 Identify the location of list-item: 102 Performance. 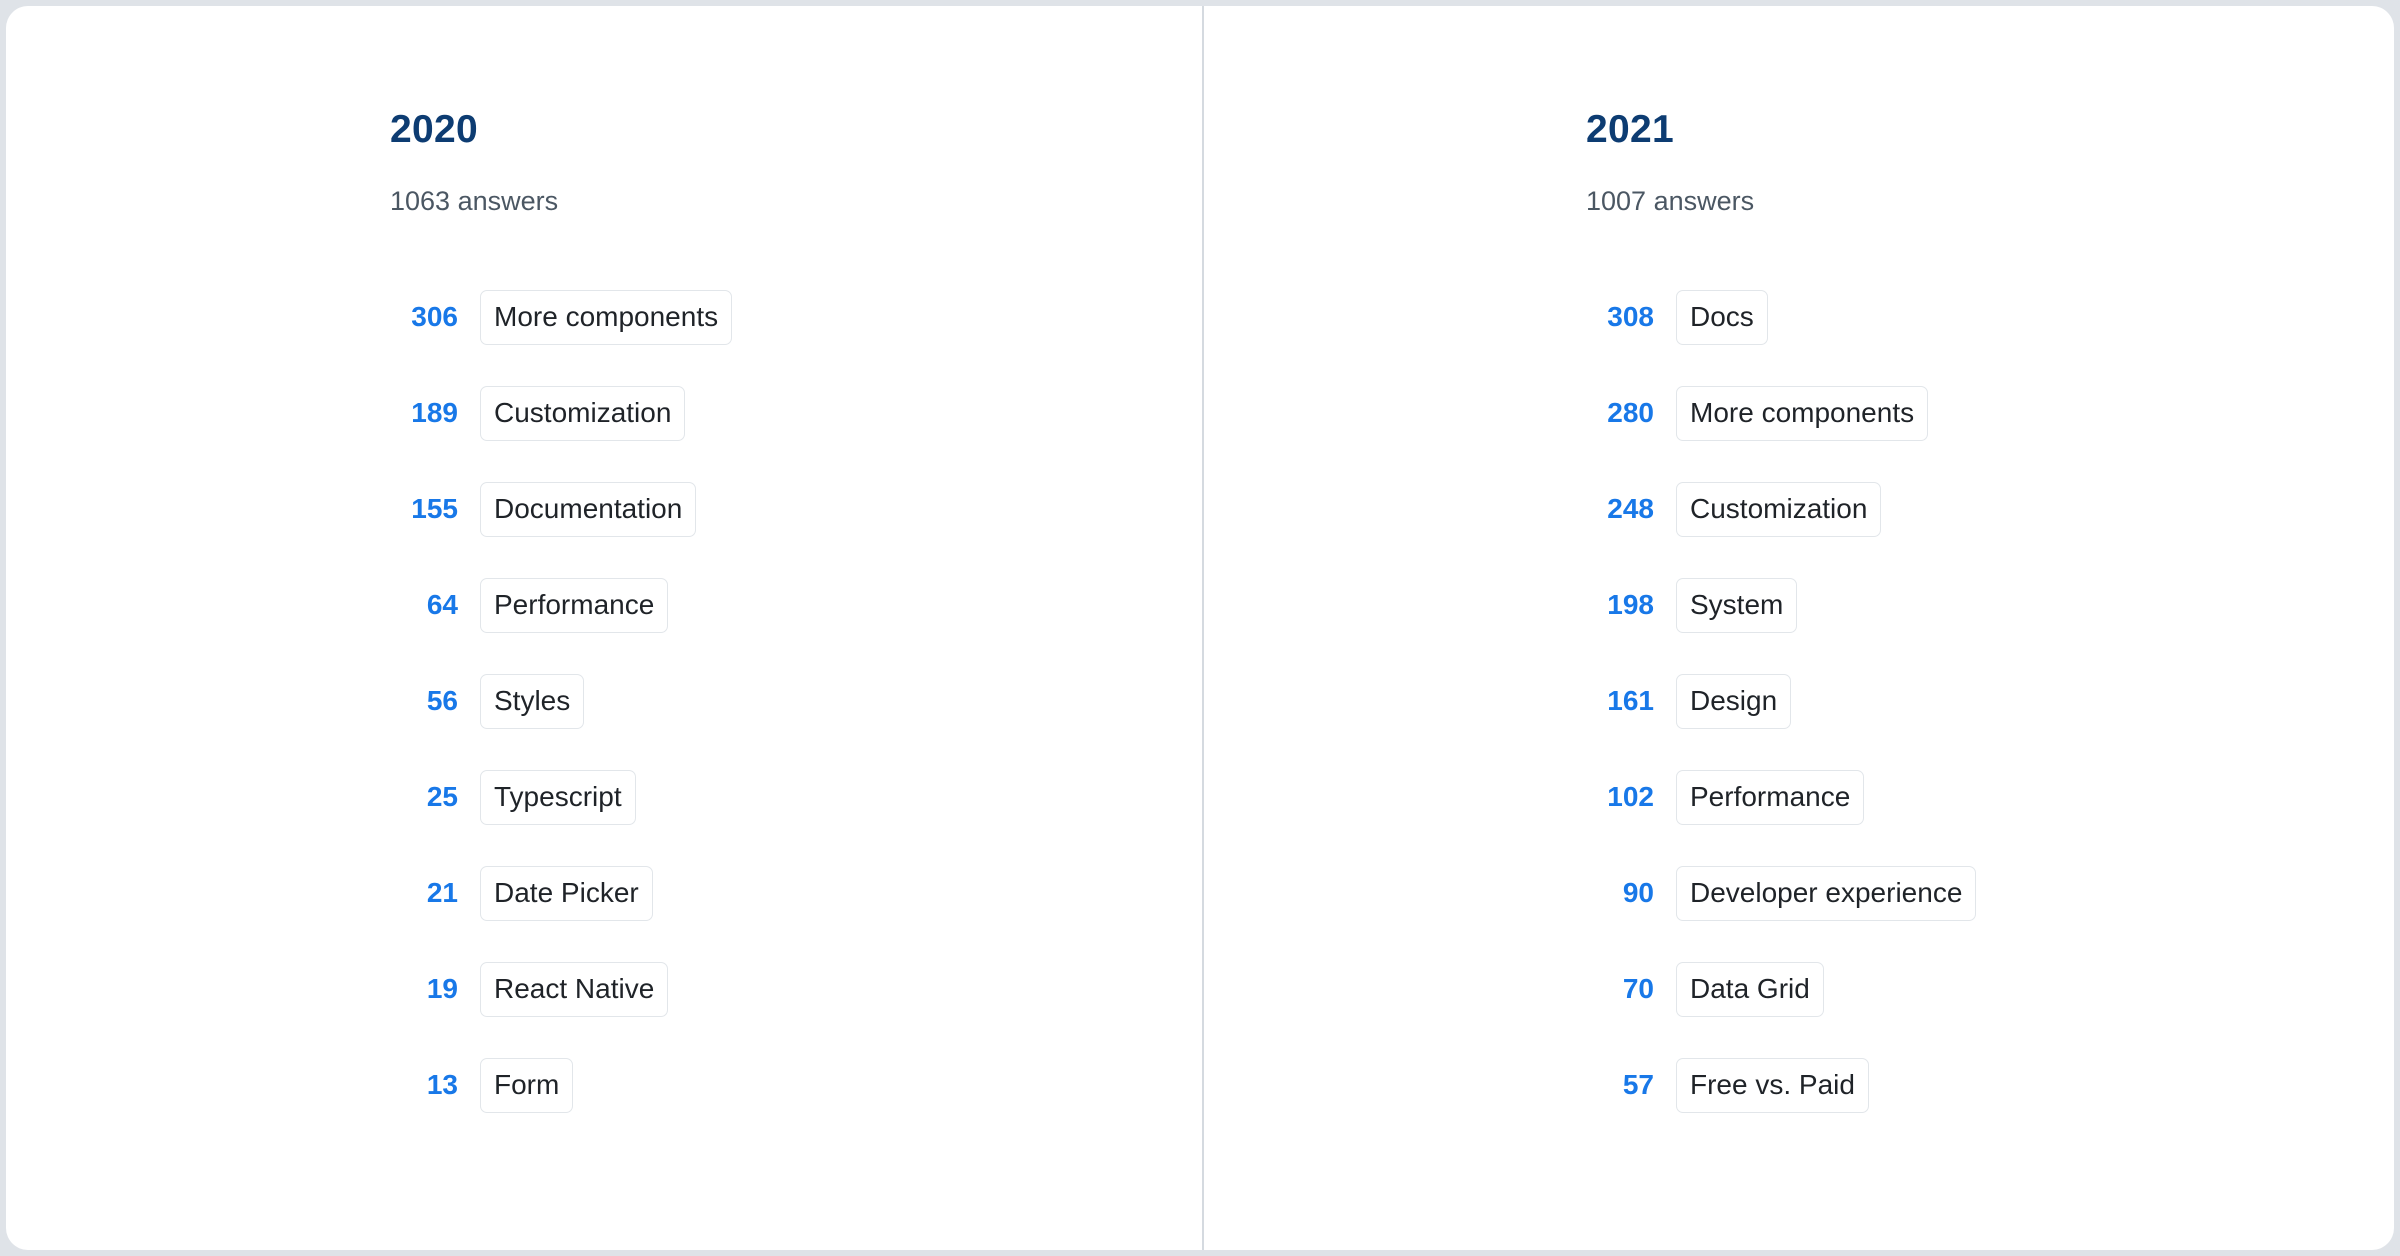
(1990, 797).